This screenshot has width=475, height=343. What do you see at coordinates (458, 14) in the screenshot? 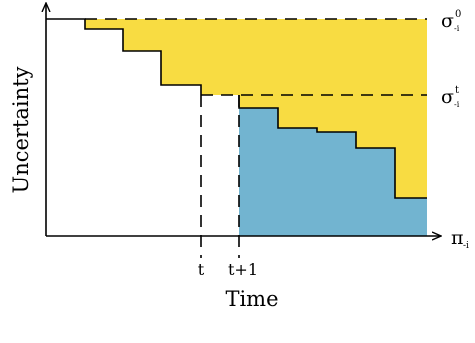
I see `svg-text: 0` at bounding box center [458, 14].